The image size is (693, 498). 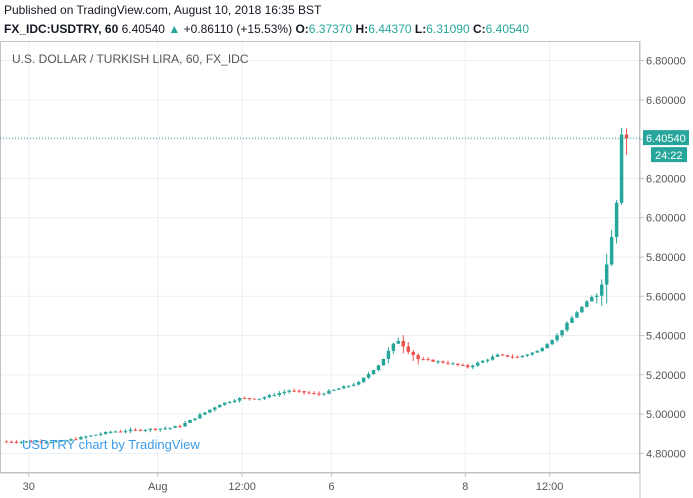 I want to click on y-tick-label: 6.60000, so click(x=666, y=101).